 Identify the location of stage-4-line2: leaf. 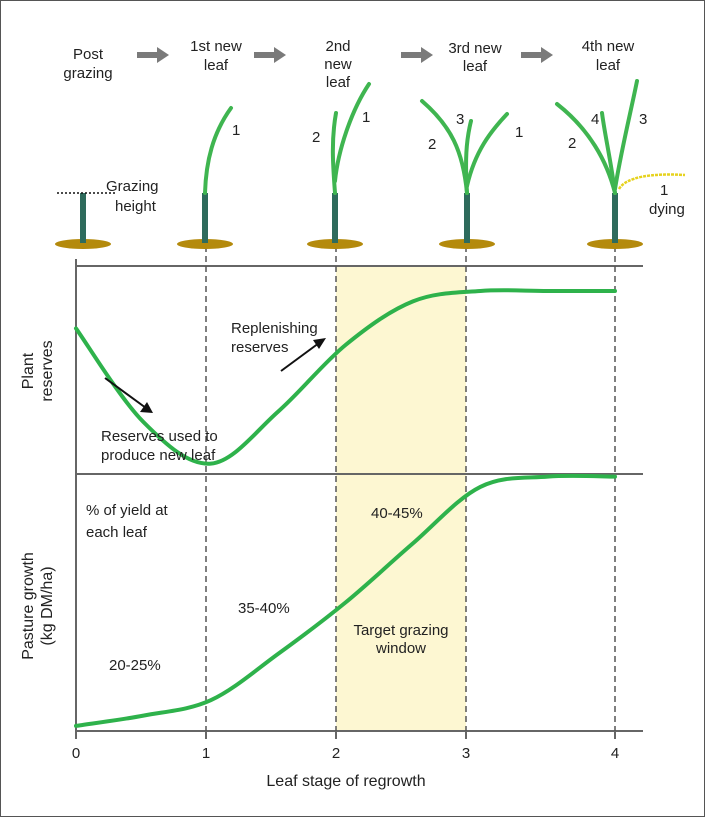
(608, 65).